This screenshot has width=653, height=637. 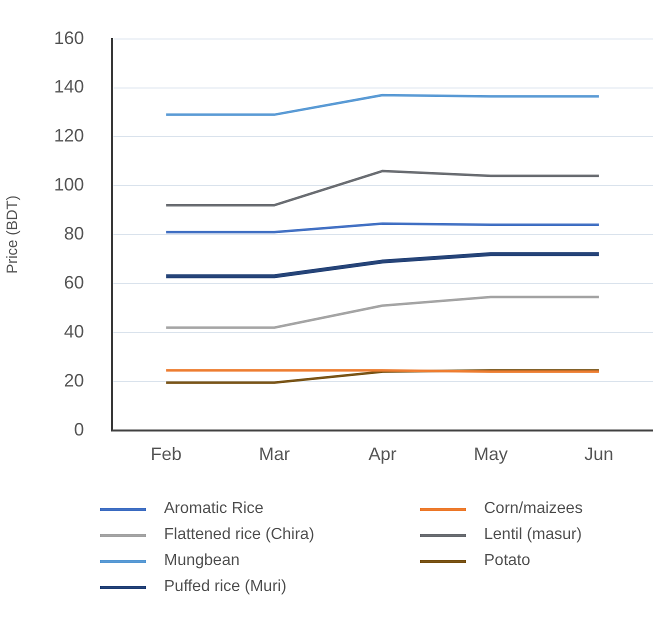 I want to click on legend-label: Aromatic Rice, so click(x=214, y=509).